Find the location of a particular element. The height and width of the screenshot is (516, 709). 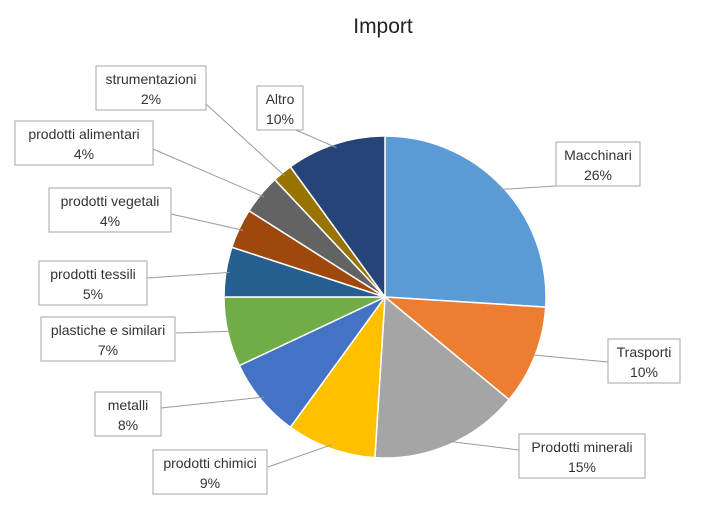

data-label: prodotti vegetali 4% is located at coordinates (110, 210).